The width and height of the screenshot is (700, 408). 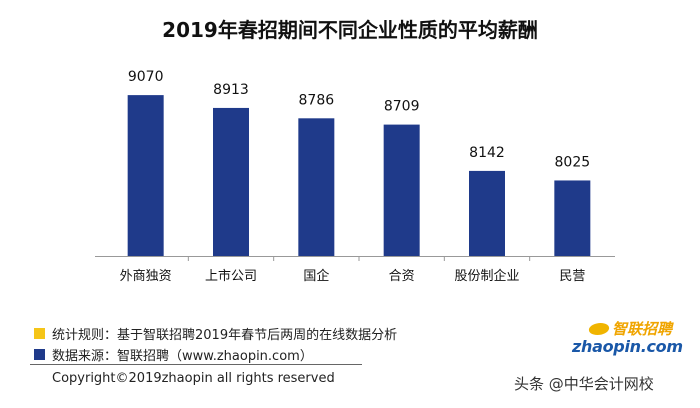 I want to click on x-tick-label-3: 合资, so click(x=402, y=276).